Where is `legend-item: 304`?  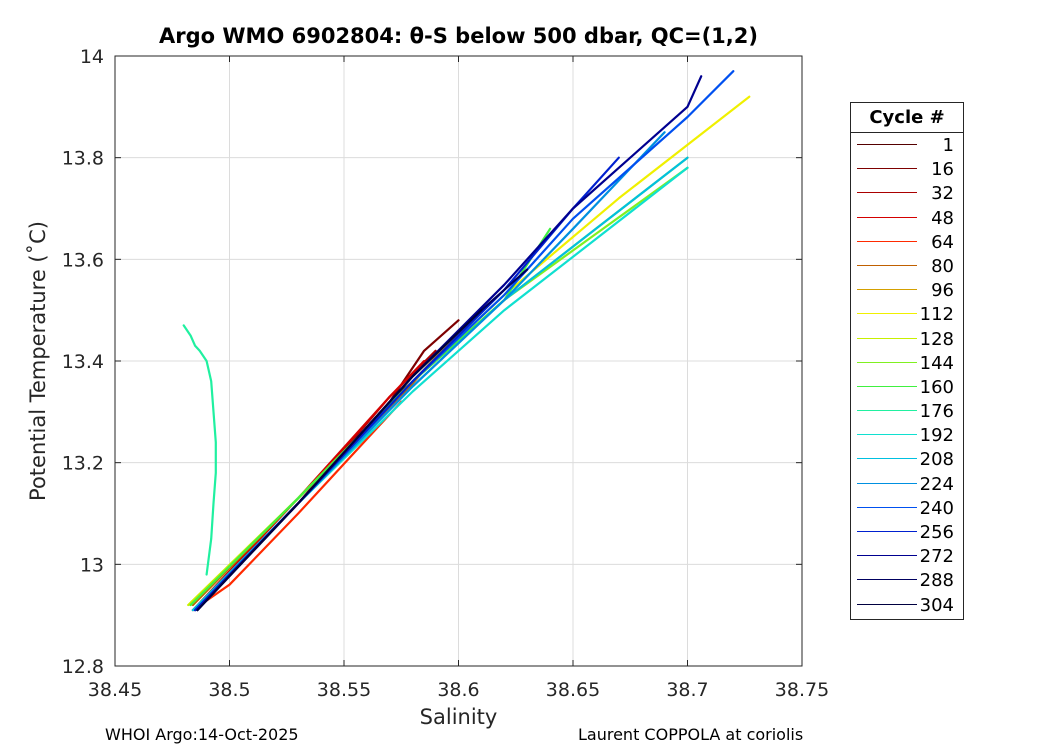 legend-item: 304 is located at coordinates (907, 605).